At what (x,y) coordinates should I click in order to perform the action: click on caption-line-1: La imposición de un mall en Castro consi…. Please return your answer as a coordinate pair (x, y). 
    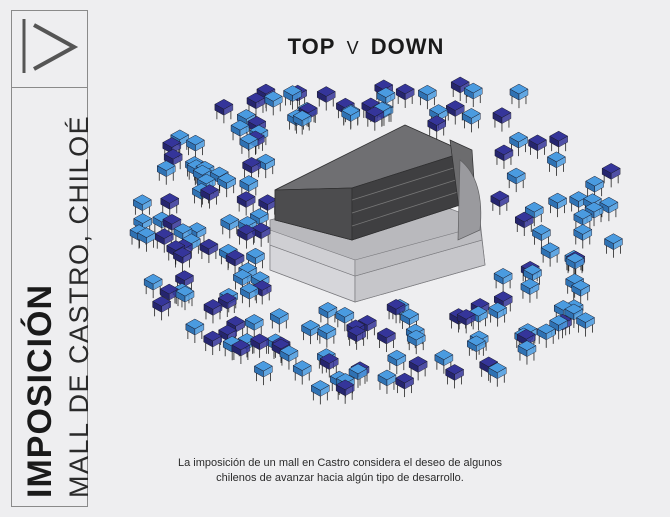
    Looking at the image, I should click on (340, 463).